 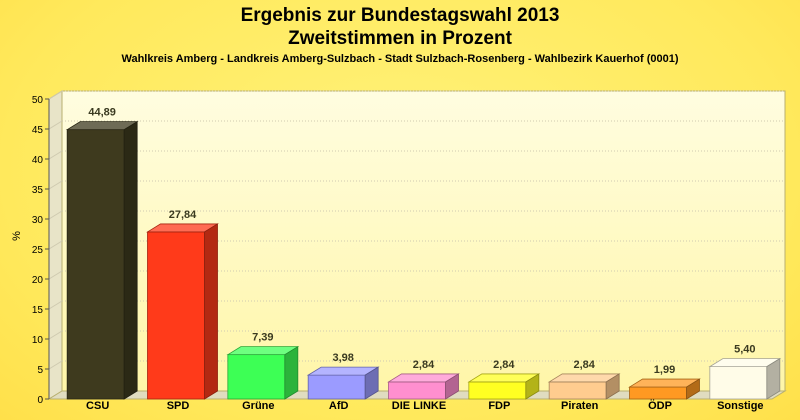 I want to click on y-tick-label: 30, so click(x=38, y=220).